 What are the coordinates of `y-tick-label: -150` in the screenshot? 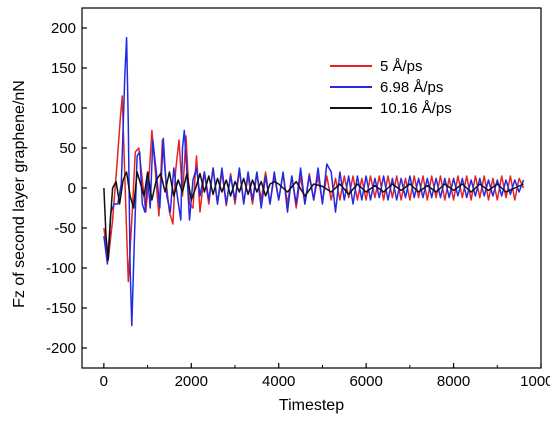 It's located at (61, 308).